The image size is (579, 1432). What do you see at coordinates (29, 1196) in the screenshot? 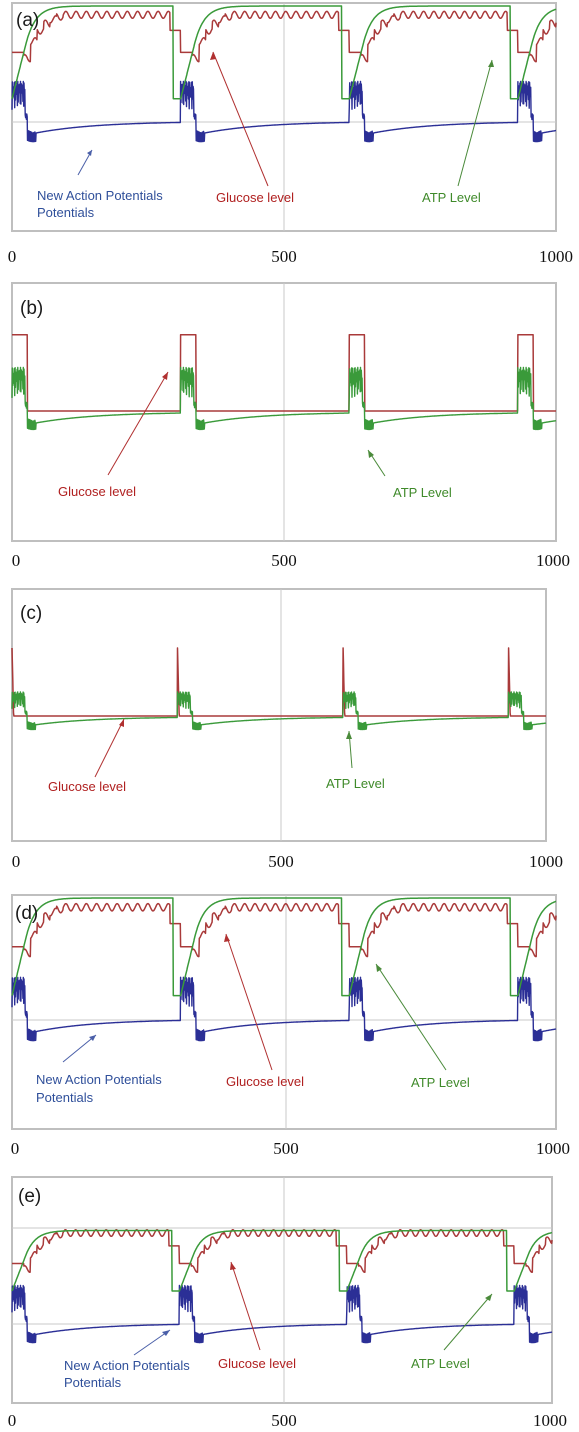
I see `panel-label: (e)` at bounding box center [29, 1196].